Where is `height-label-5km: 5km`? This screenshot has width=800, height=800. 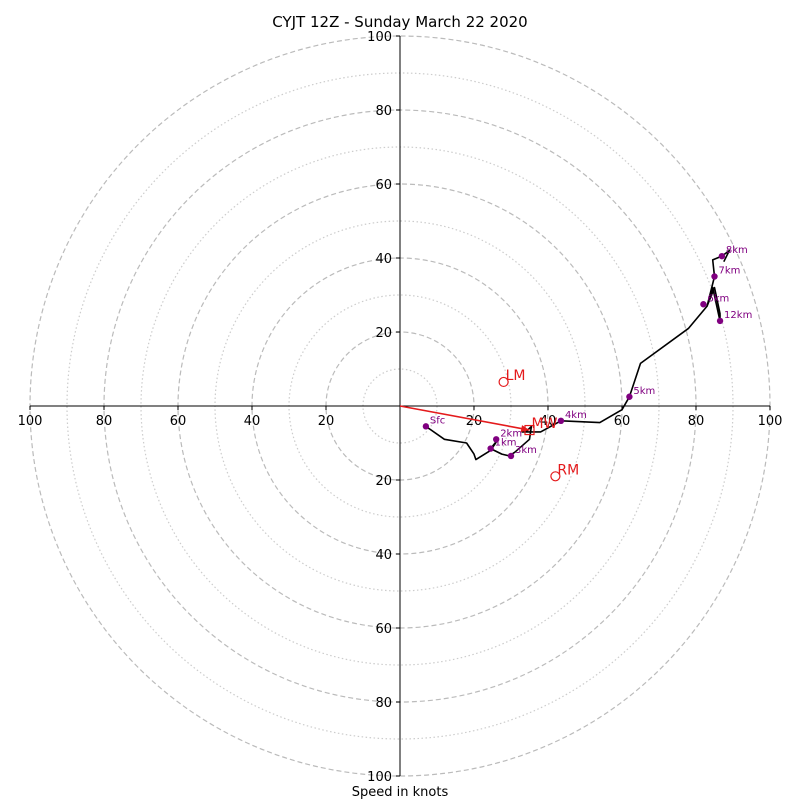 height-label-5km: 5km is located at coordinates (644, 391).